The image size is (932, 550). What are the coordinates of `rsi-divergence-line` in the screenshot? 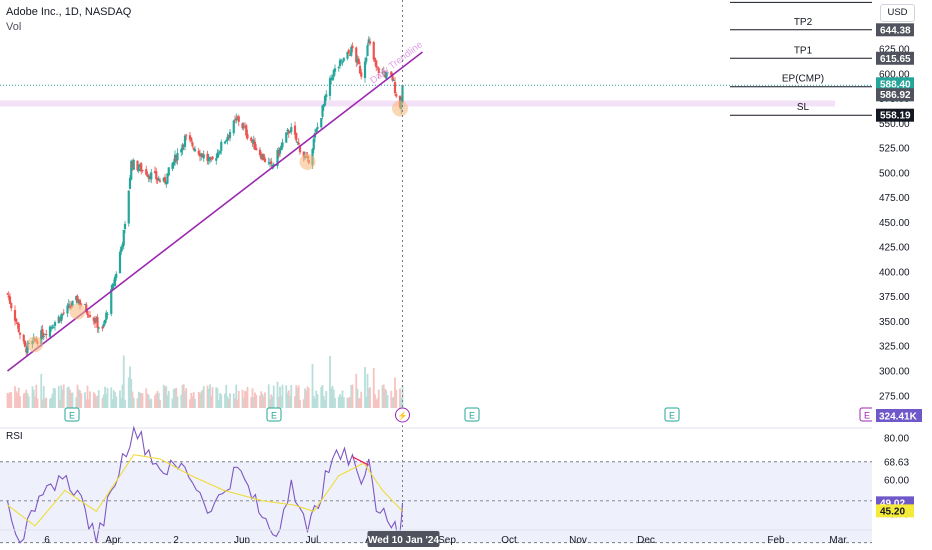 It's located at (361, 461).